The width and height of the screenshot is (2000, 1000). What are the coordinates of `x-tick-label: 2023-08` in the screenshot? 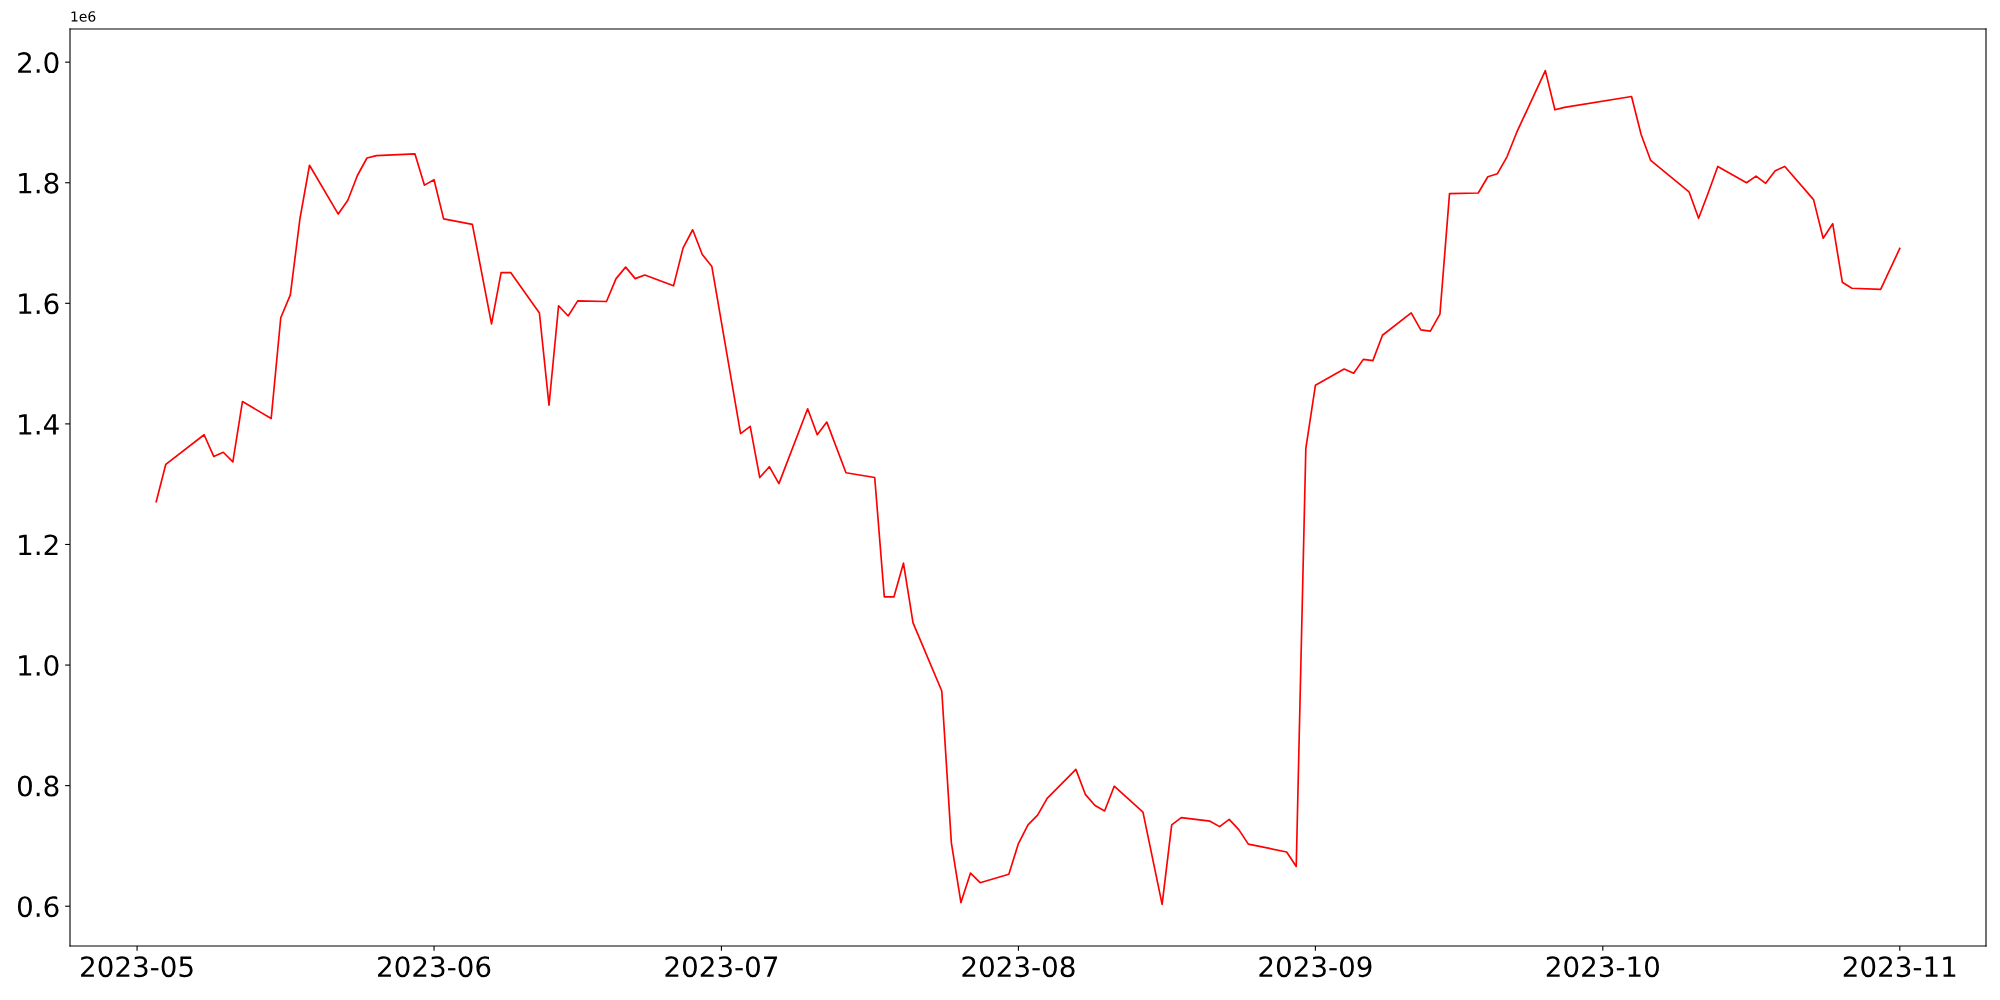 It's located at (1018, 967).